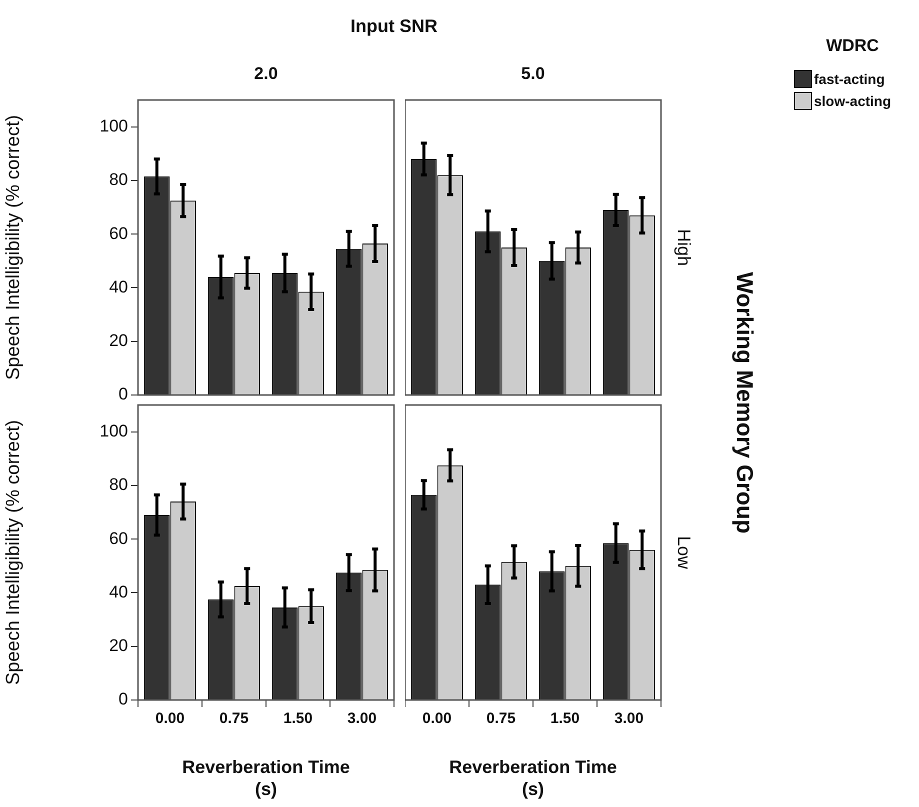 This screenshot has height=807, width=919. What do you see at coordinates (744, 403) in the screenshot?
I see `text: Working Memory Group` at bounding box center [744, 403].